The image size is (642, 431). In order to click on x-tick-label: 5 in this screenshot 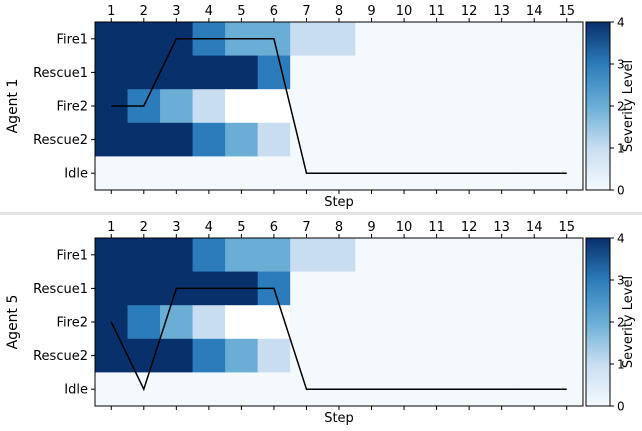, I will do `click(241, 227)`.